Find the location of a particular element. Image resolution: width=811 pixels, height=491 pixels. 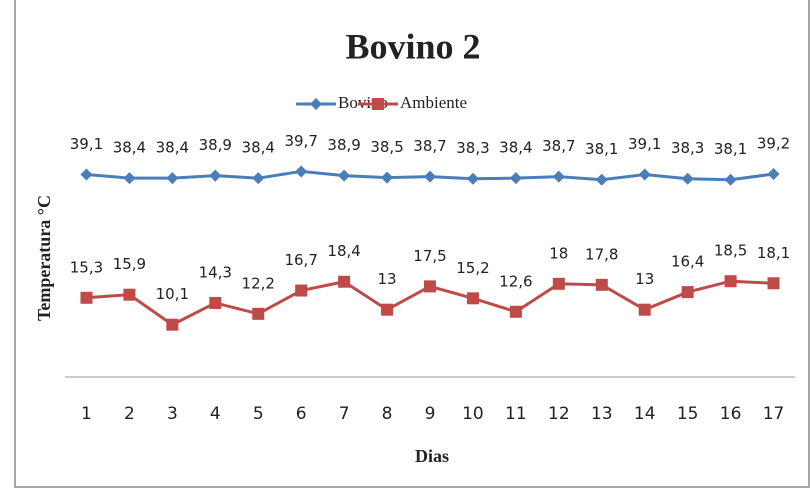

x-tick-label: 3 is located at coordinates (172, 414).